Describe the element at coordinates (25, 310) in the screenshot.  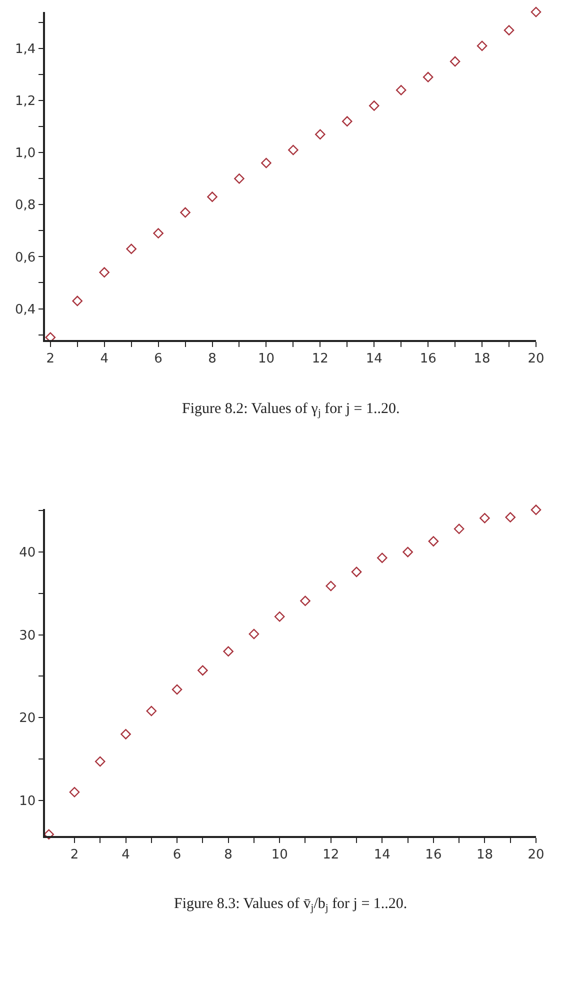
I see `y-tick-label: 0,4` at that location.